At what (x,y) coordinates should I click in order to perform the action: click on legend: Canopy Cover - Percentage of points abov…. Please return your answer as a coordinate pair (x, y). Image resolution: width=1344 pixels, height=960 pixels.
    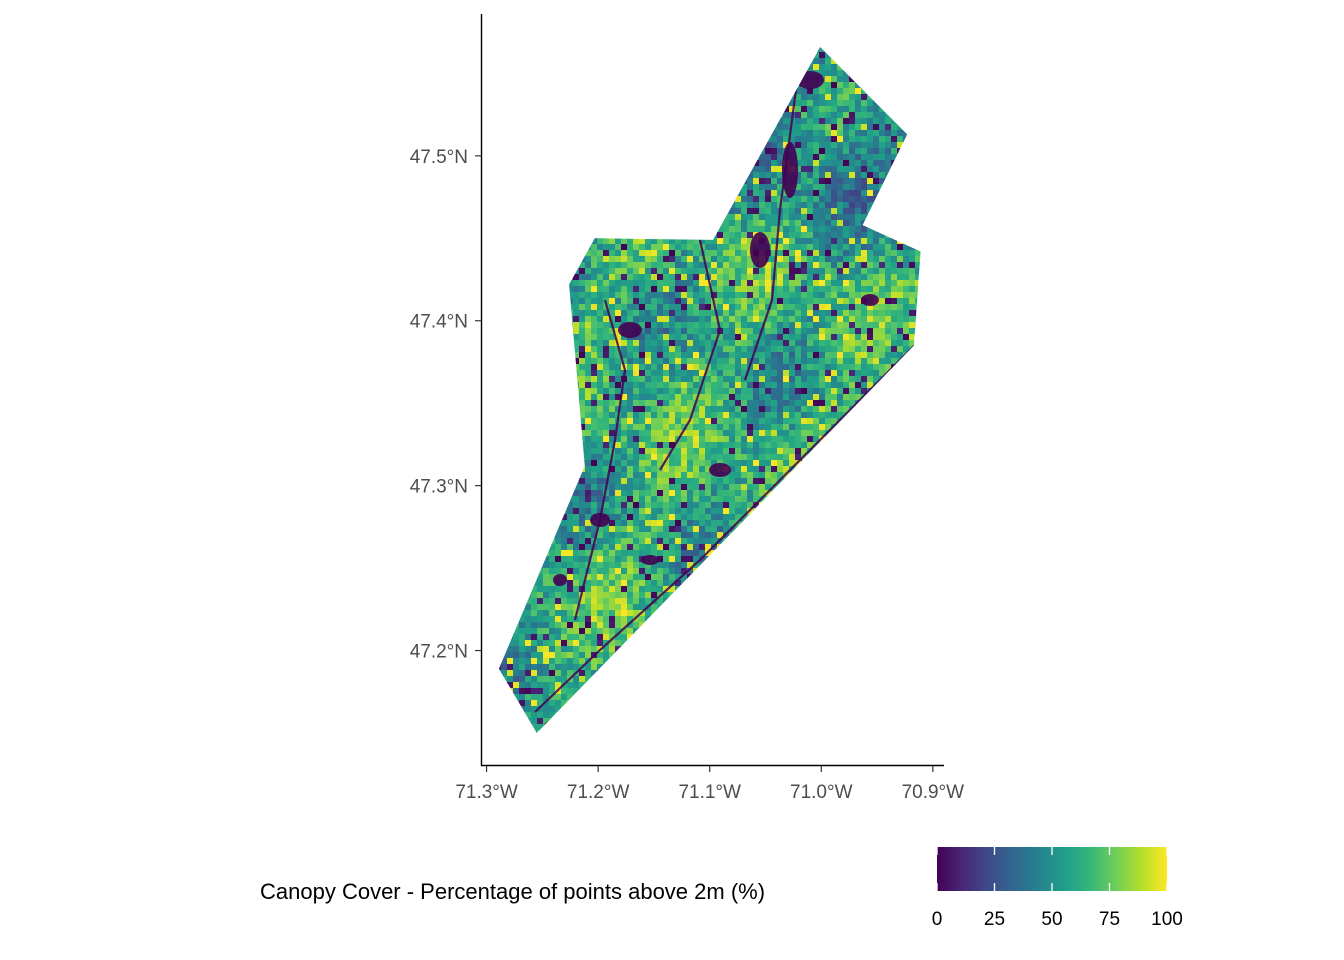
    Looking at the image, I should click on (721, 888).